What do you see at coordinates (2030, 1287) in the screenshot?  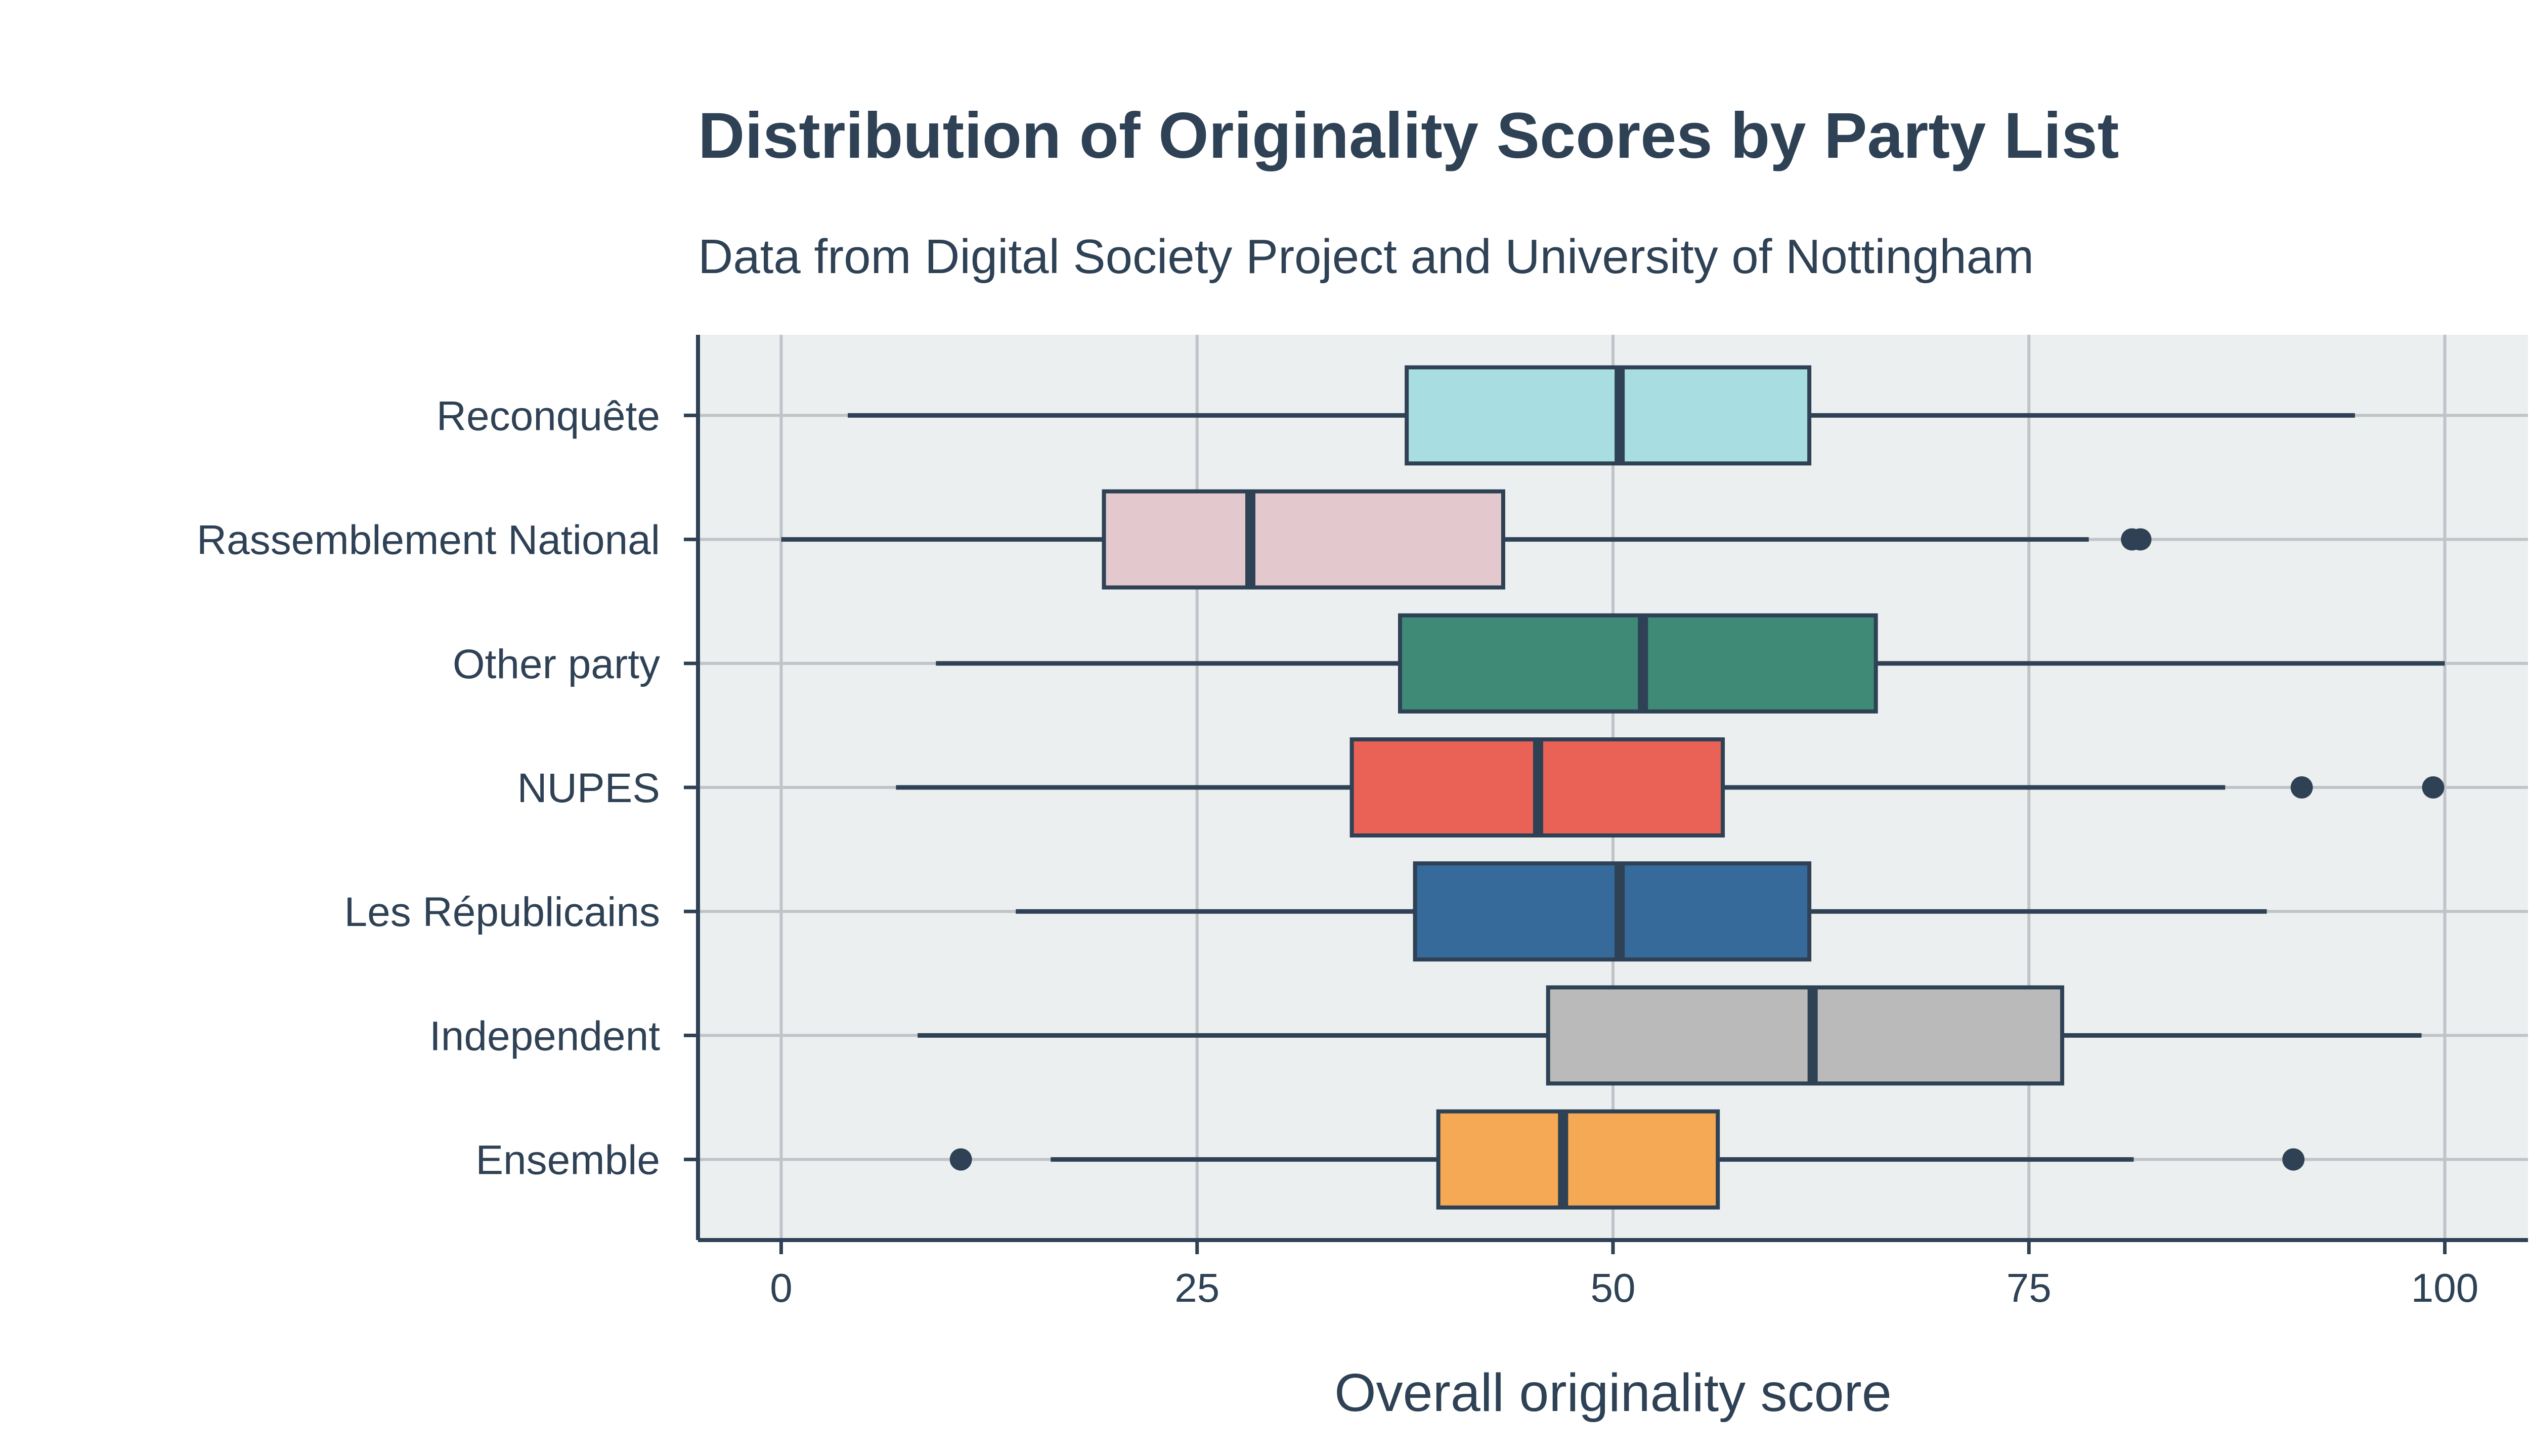 I see `x-tick-label: 75` at bounding box center [2030, 1287].